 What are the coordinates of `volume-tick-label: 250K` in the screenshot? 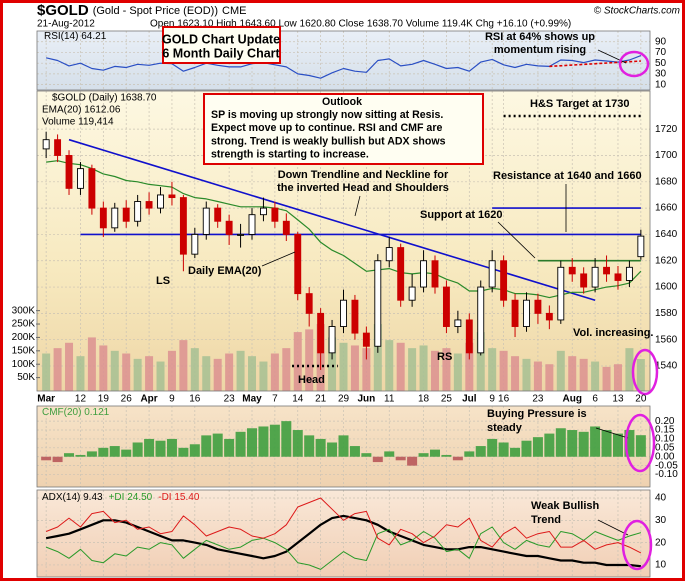 It's located at (24, 324).